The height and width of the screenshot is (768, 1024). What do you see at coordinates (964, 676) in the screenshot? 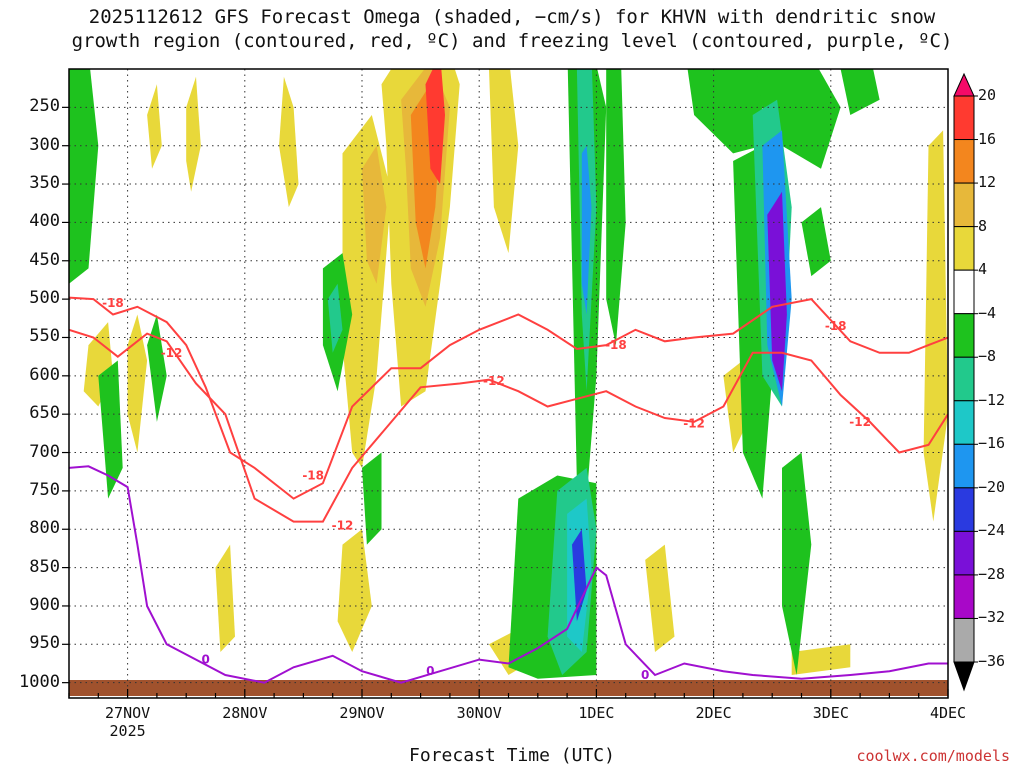
I see `colorbar-bottom-arrow` at bounding box center [964, 676].